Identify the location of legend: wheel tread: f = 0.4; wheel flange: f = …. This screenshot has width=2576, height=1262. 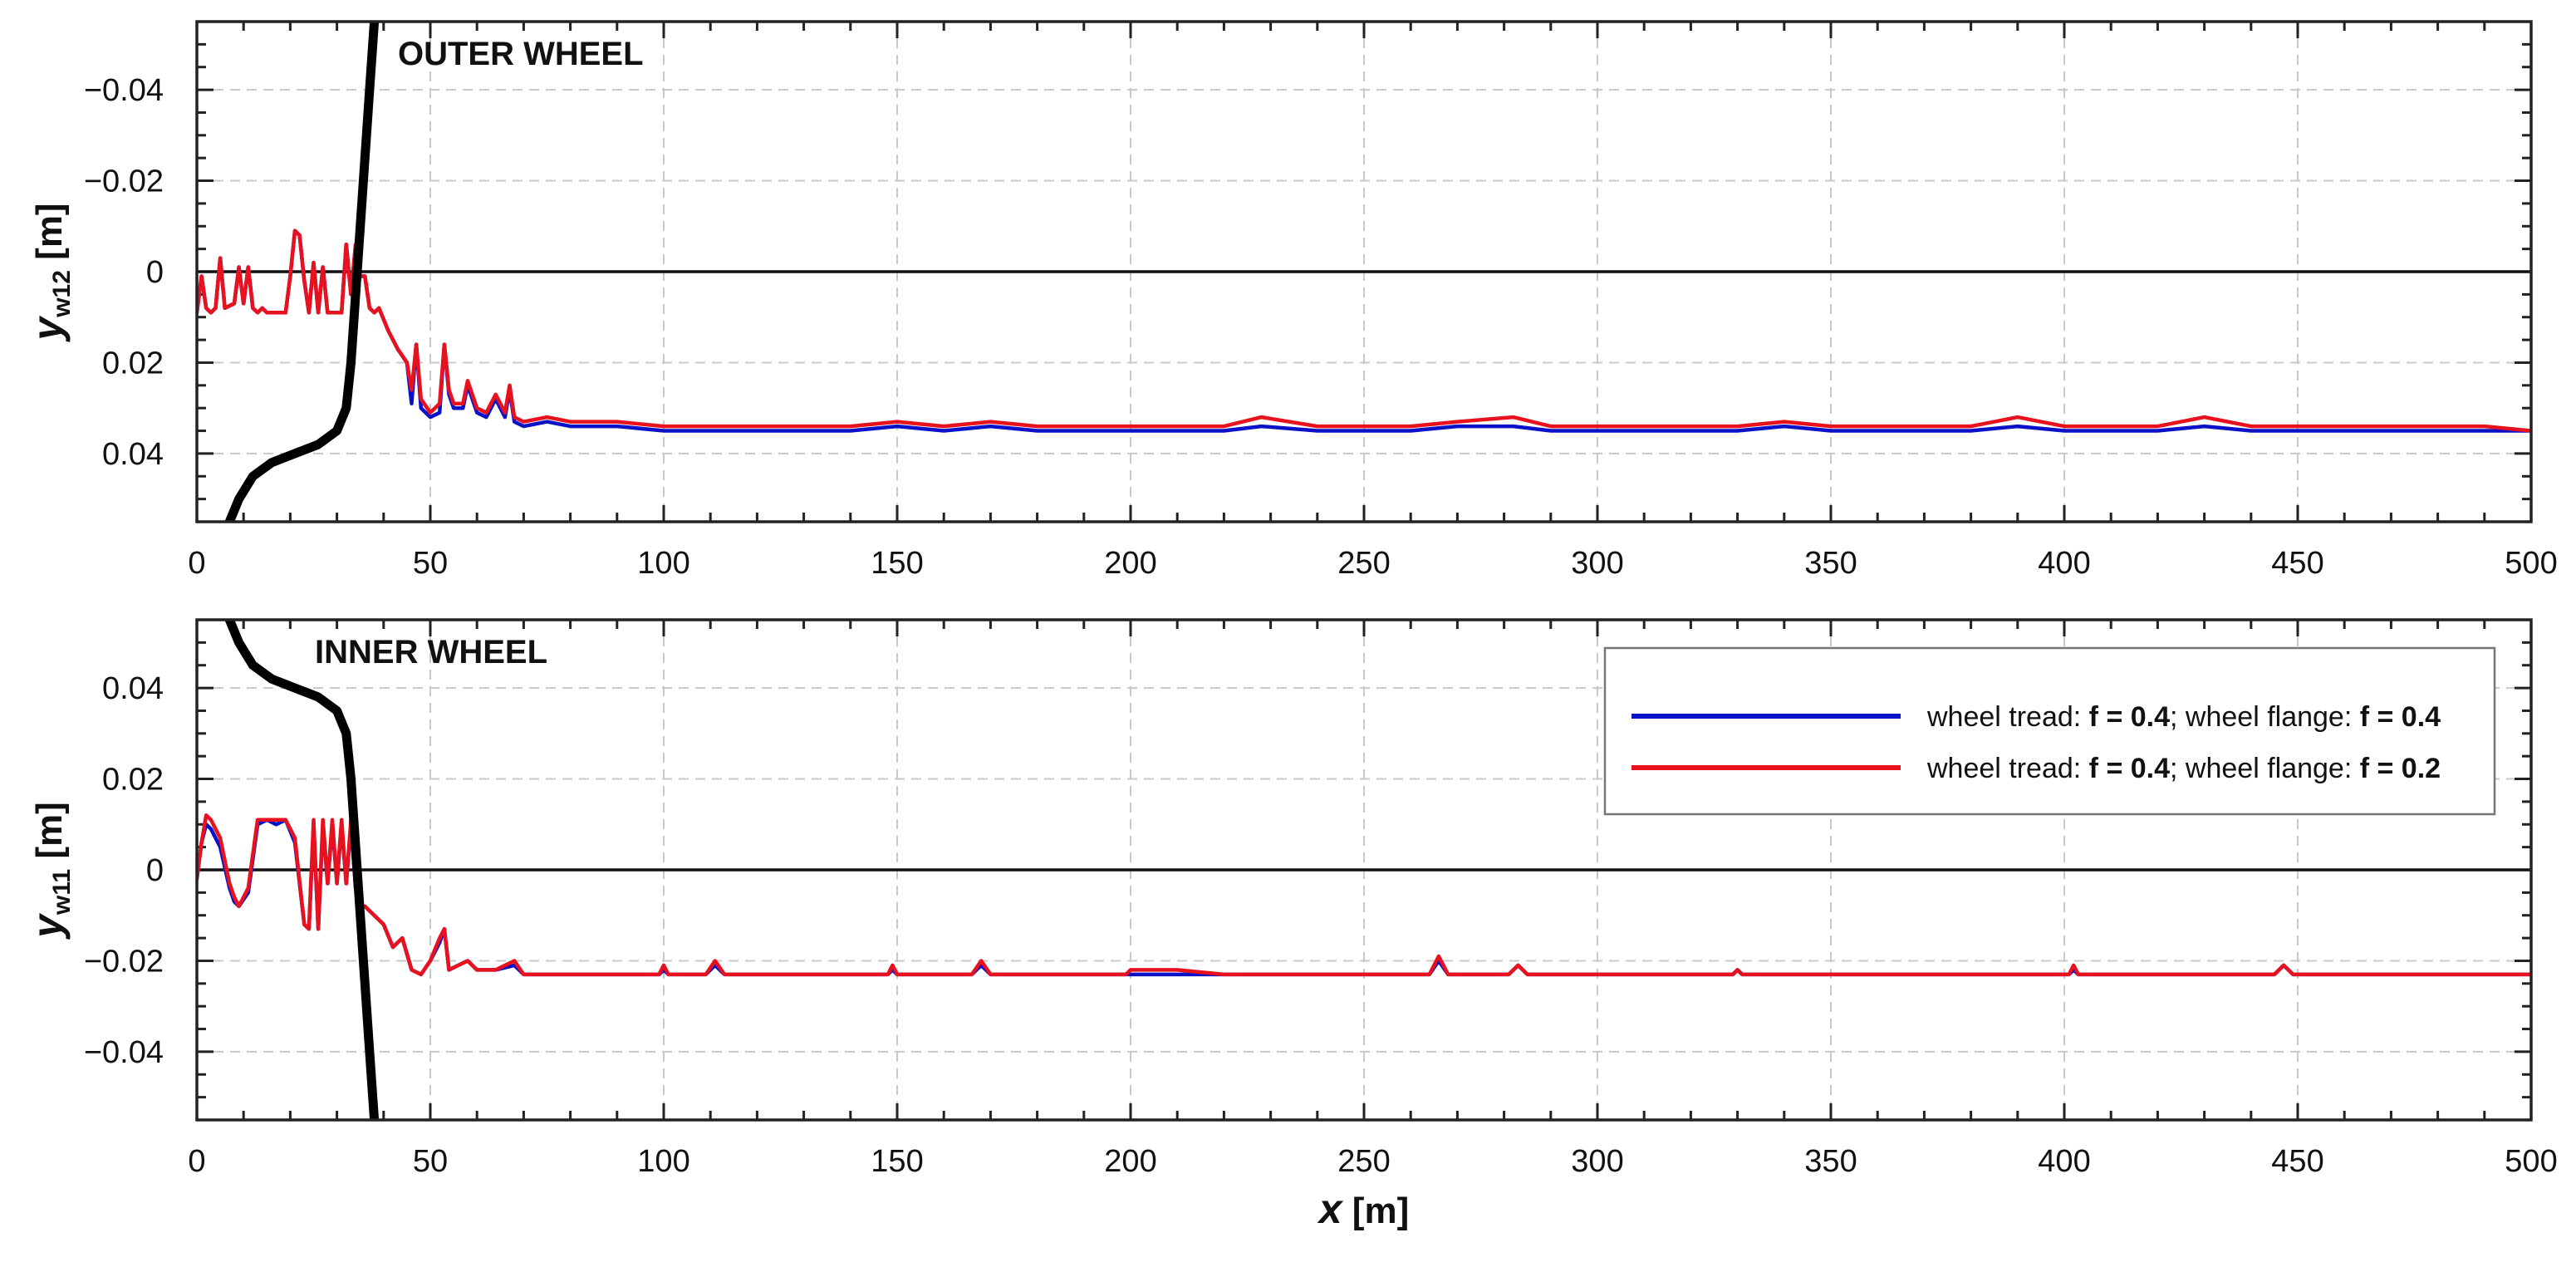
(2049, 731).